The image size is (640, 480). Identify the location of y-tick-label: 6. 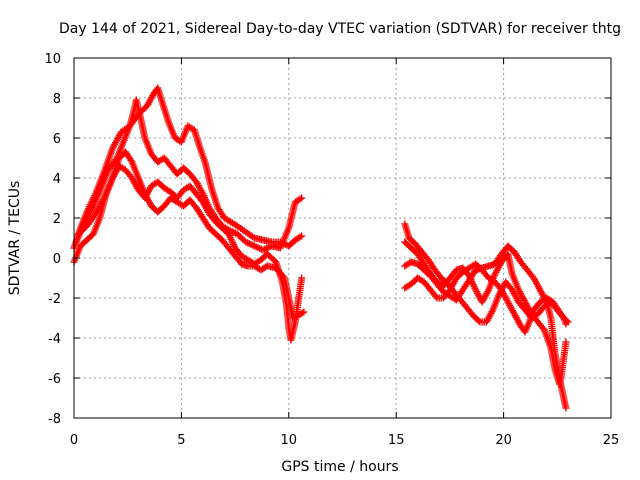
(57, 139).